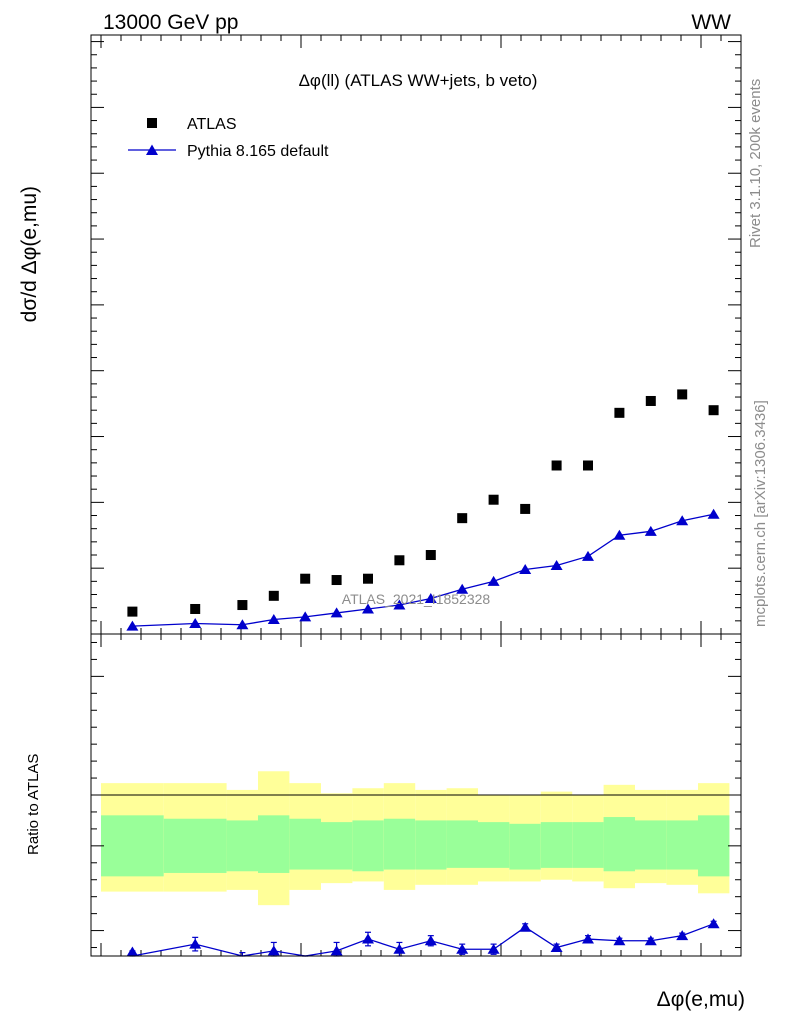 The image size is (786, 1024). Describe the element at coordinates (258, 151) in the screenshot. I see `legend-mc-label: Pythia 8.165 default` at that location.